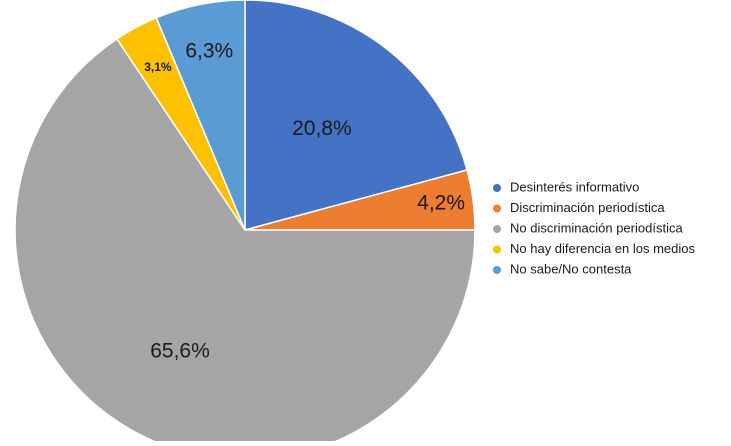 The width and height of the screenshot is (731, 446). What do you see at coordinates (180, 350) in the screenshot?
I see `slice-label-3: 65,6%` at bounding box center [180, 350].